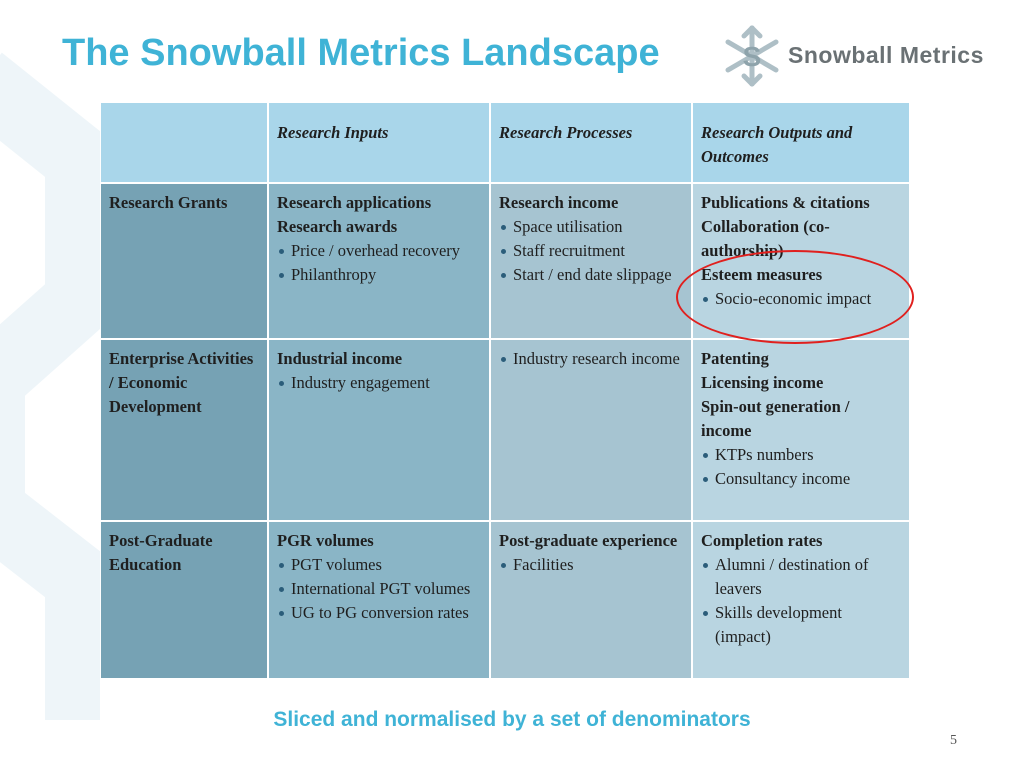 This screenshot has height=768, width=1024. What do you see at coordinates (591, 359) in the screenshot?
I see `list-item: Industry research income` at bounding box center [591, 359].